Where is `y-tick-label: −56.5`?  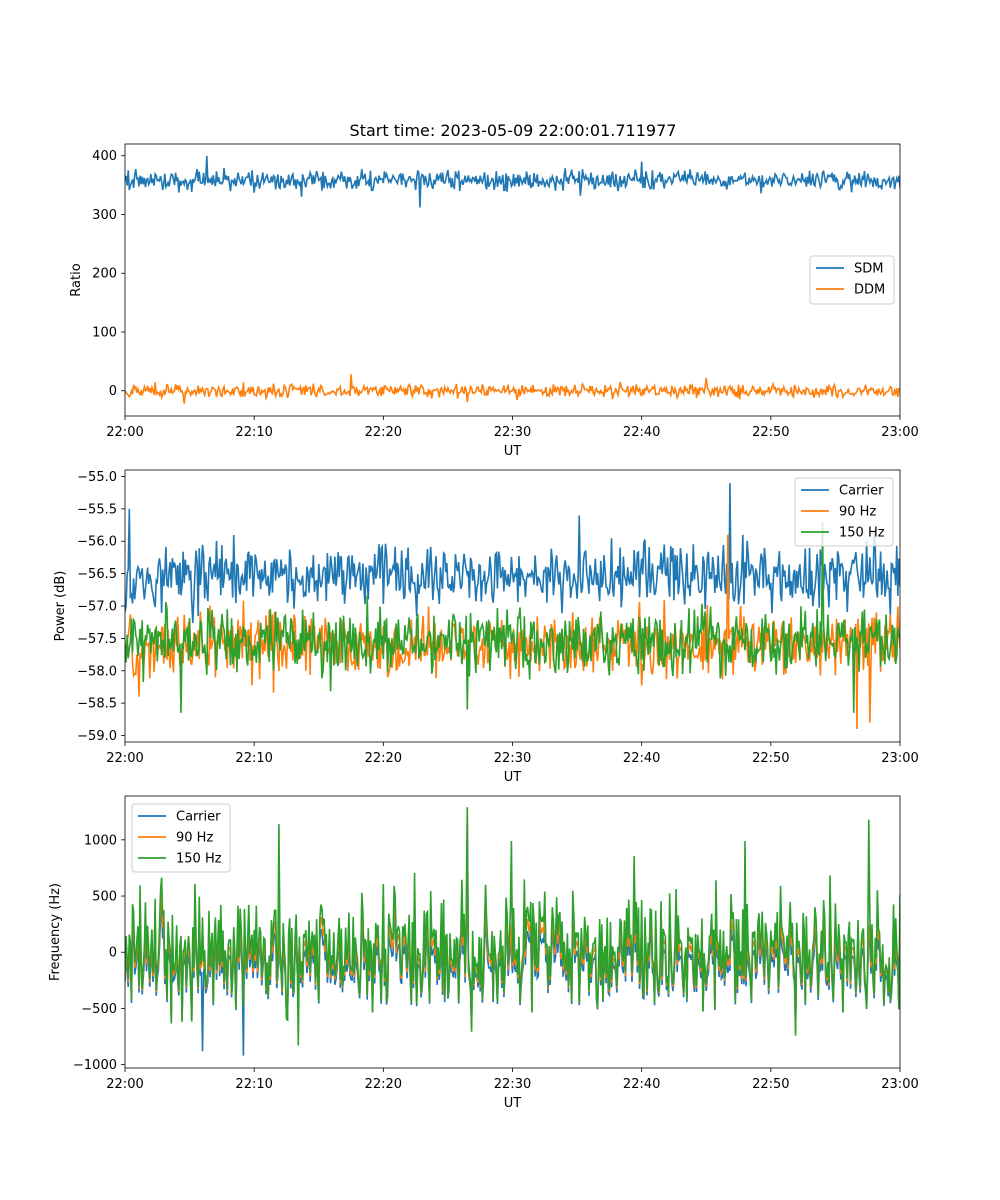
y-tick-label: −56.5 is located at coordinates (97, 574).